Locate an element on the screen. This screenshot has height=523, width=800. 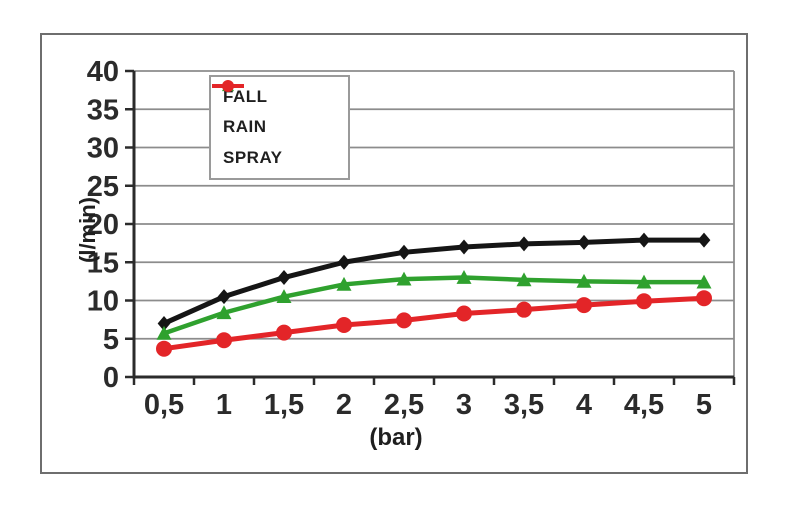
x-tick-label: 2,5 is located at coordinates (404, 405).